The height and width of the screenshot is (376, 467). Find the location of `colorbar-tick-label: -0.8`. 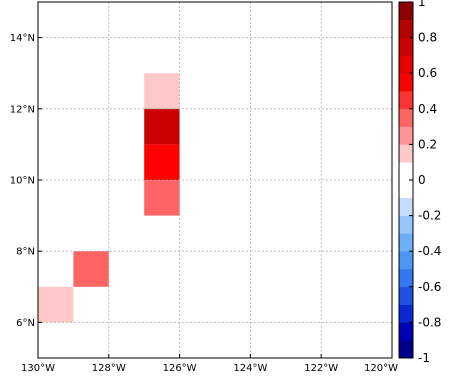

colorbar-tick-label: -0.8 is located at coordinates (429, 322).